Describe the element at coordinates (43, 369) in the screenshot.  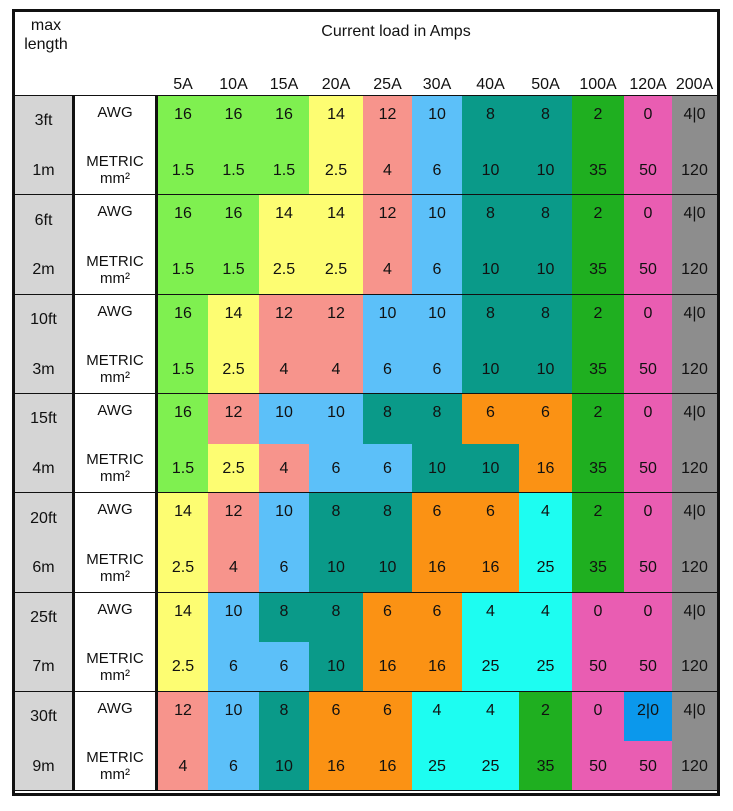
I see `length-m-label: 3m` at that location.